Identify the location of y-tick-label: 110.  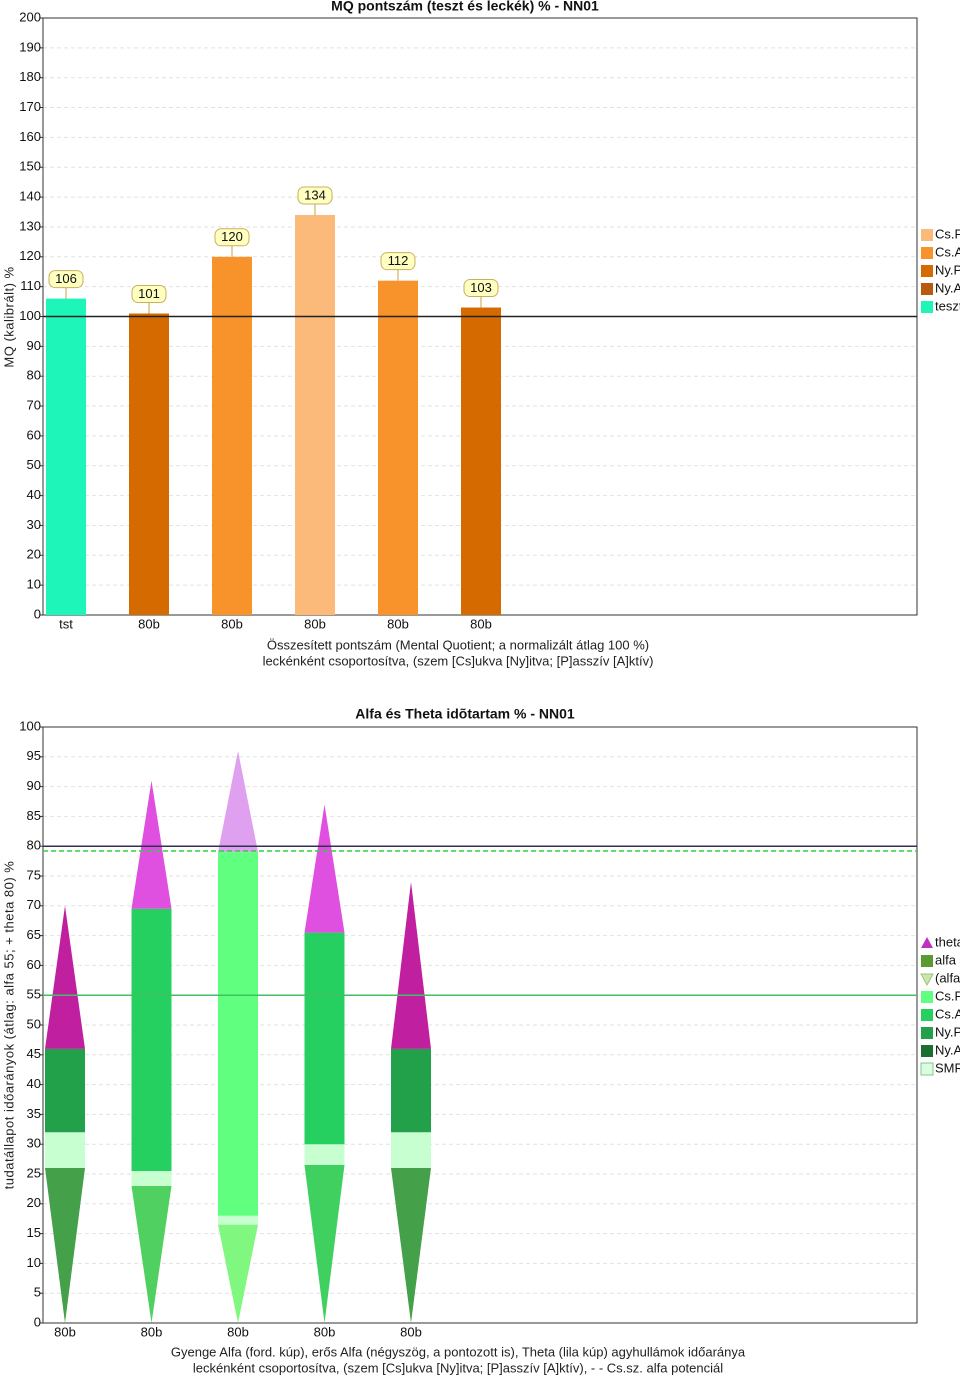
(30, 285).